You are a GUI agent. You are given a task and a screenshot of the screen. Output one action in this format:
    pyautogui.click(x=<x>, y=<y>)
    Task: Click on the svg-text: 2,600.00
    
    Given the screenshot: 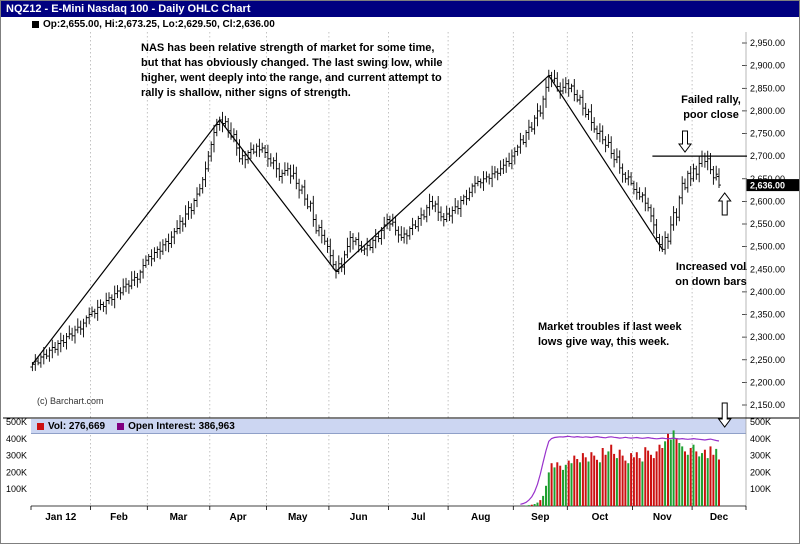 What is the action you would take?
    pyautogui.click(x=767, y=201)
    